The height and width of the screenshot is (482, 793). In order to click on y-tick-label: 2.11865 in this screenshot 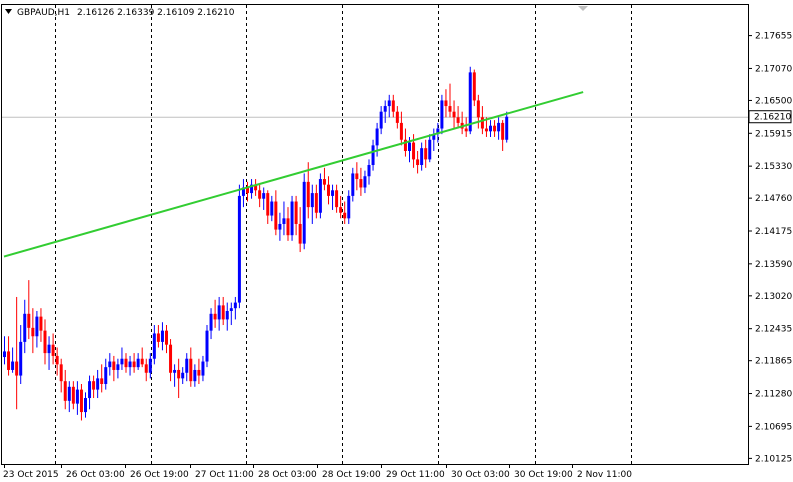, I will do `click(773, 362)`.